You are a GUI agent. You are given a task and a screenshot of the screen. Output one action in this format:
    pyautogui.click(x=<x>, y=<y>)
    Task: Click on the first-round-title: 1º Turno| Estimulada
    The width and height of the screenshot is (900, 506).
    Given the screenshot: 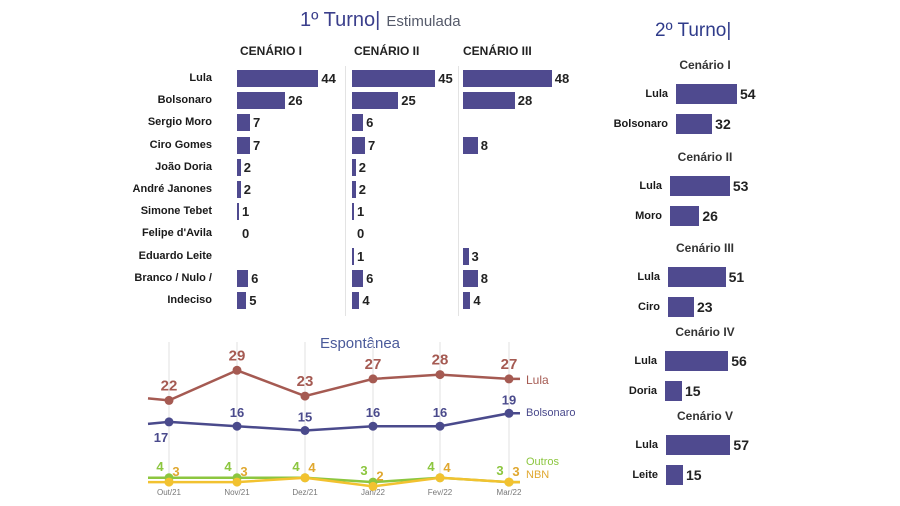 What is the action you would take?
    pyautogui.click(x=380, y=20)
    